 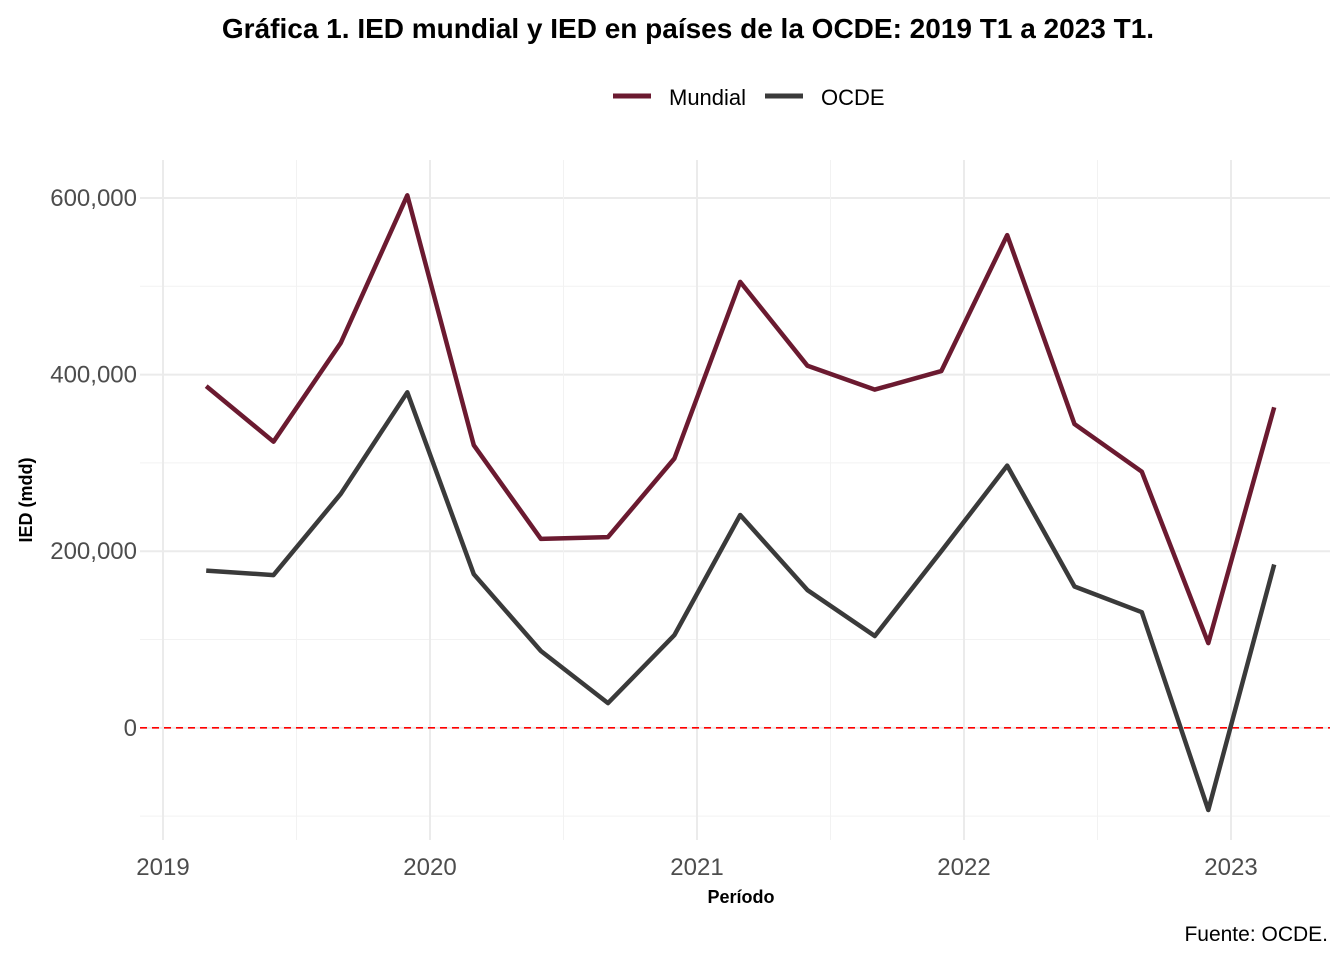 What do you see at coordinates (1230, 867) in the screenshot?
I see `x-tick-label: 2023` at bounding box center [1230, 867].